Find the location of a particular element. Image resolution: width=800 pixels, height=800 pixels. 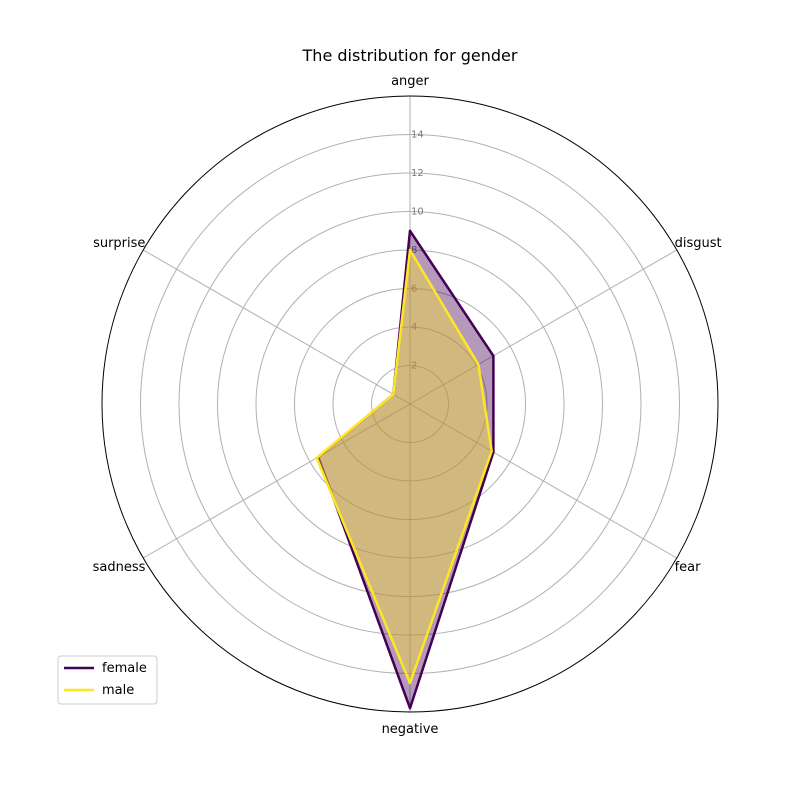

series-layer is located at coordinates (405, 469).